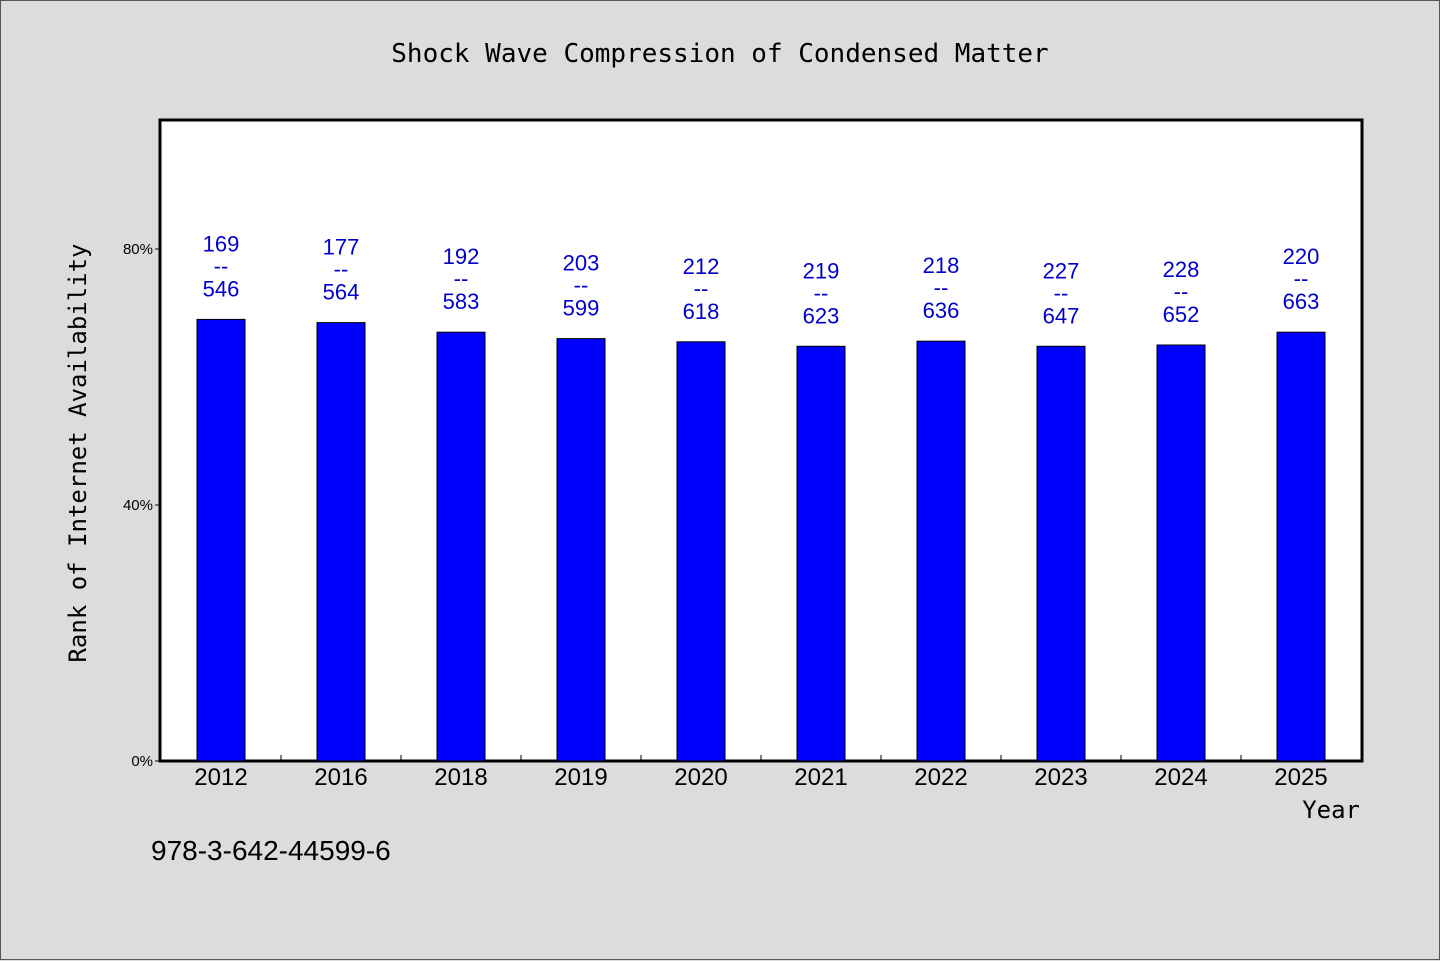 Image resolution: width=1440 pixels, height=961 pixels. I want to click on data-label-sep-2019: --, so click(581, 285).